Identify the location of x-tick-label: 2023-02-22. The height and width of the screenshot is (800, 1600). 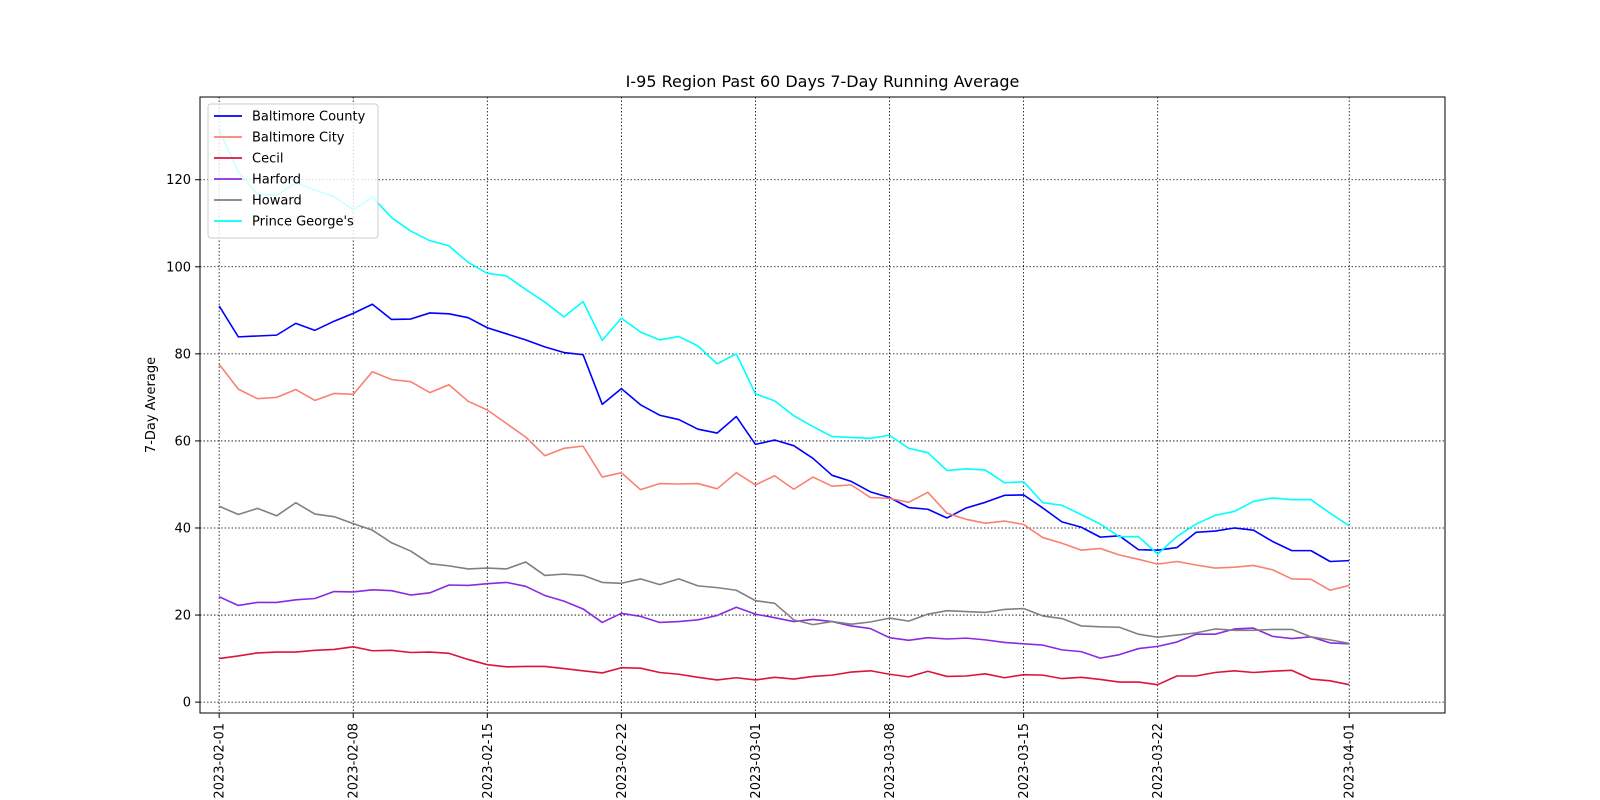
(622, 761).